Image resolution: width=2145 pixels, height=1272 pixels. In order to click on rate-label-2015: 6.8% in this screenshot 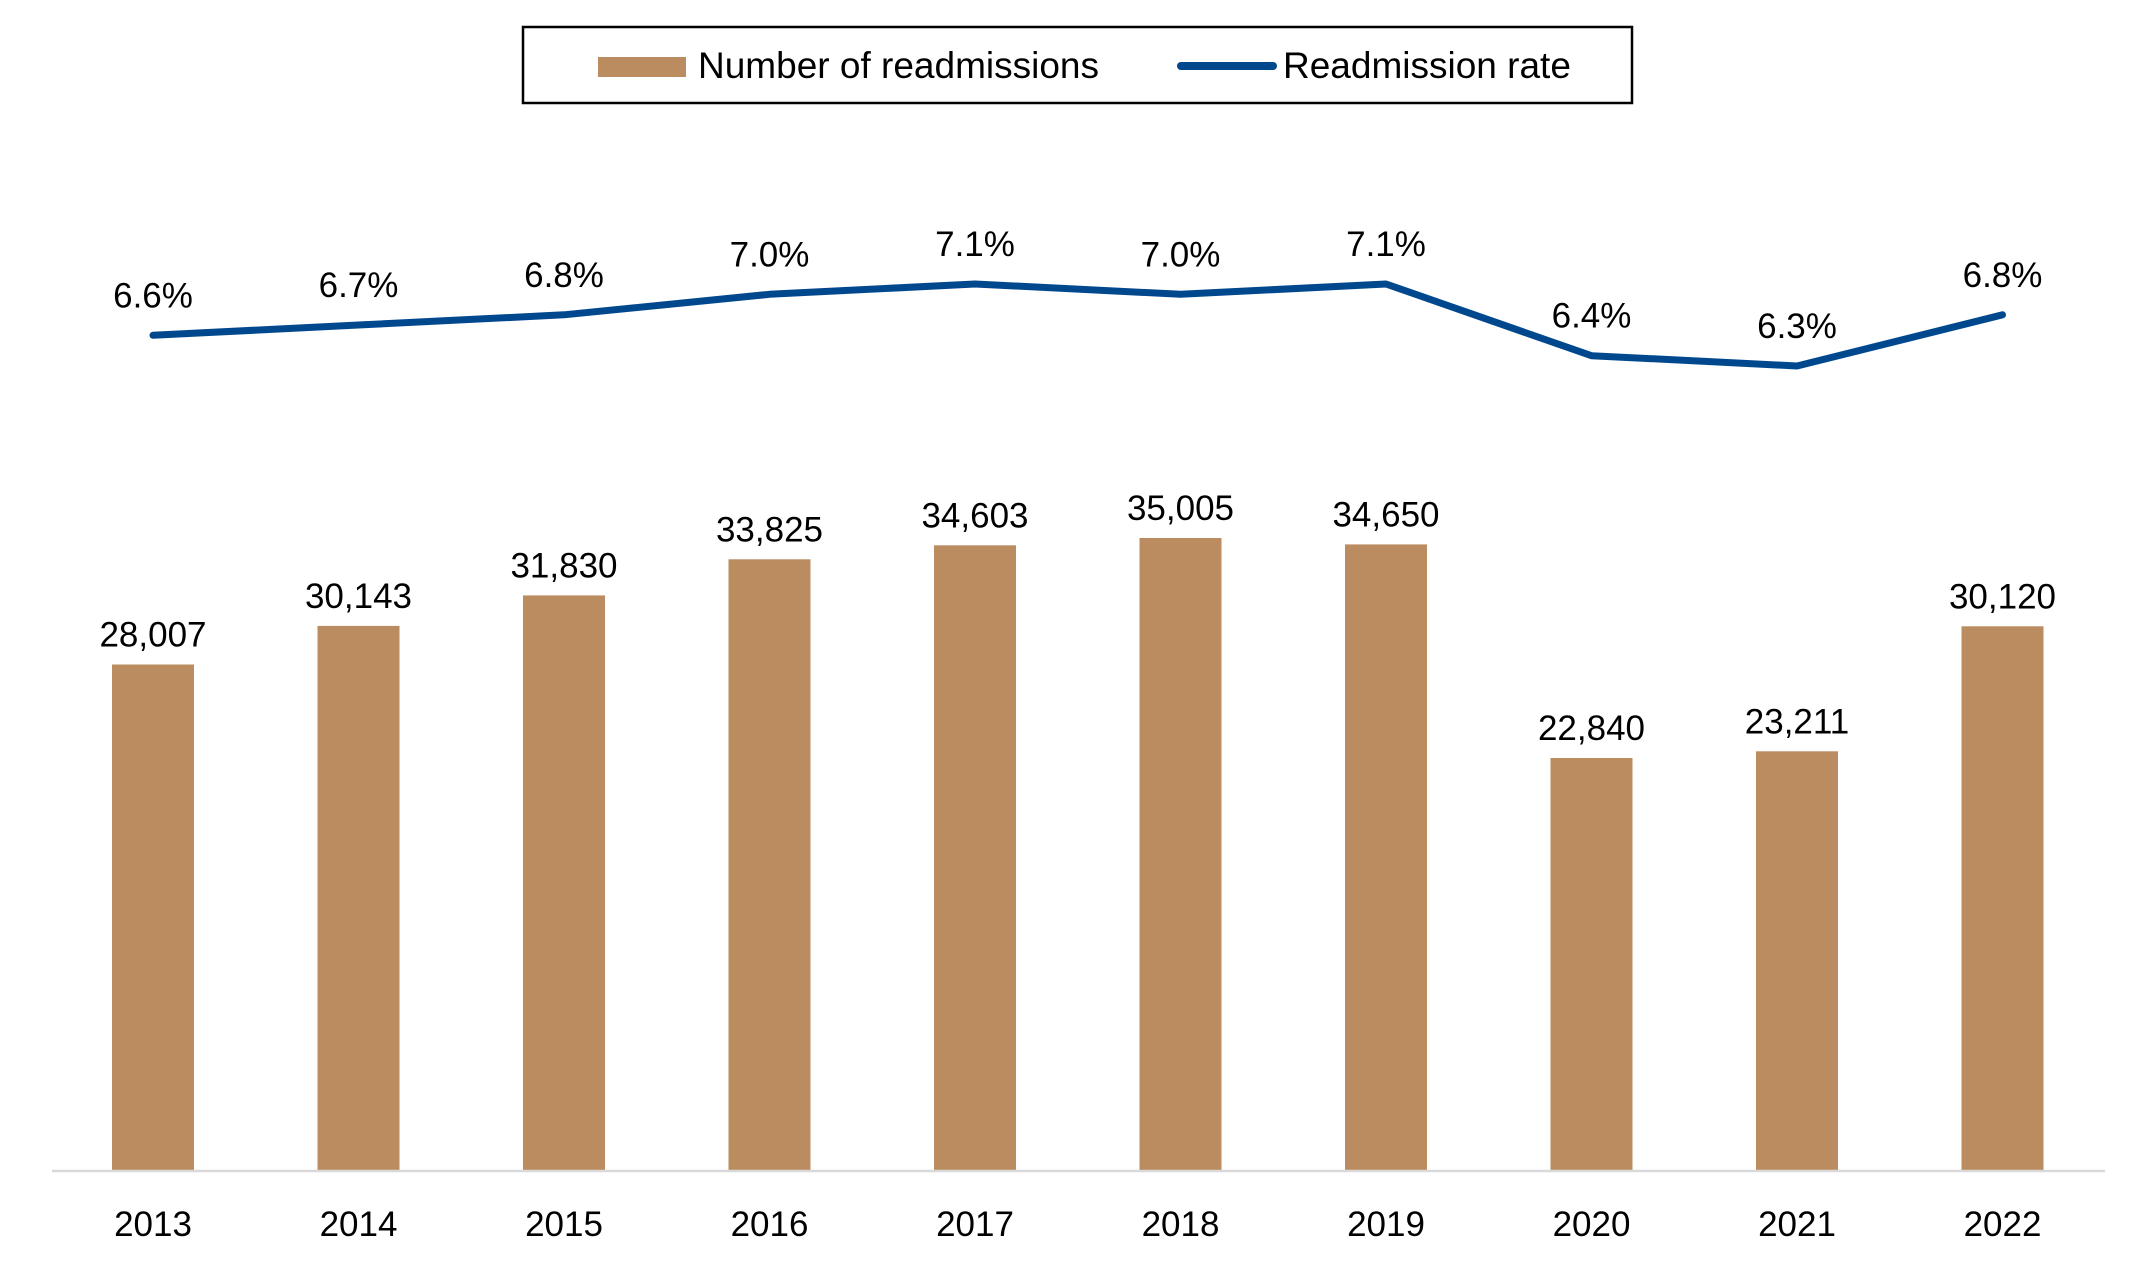, I will do `click(564, 275)`.